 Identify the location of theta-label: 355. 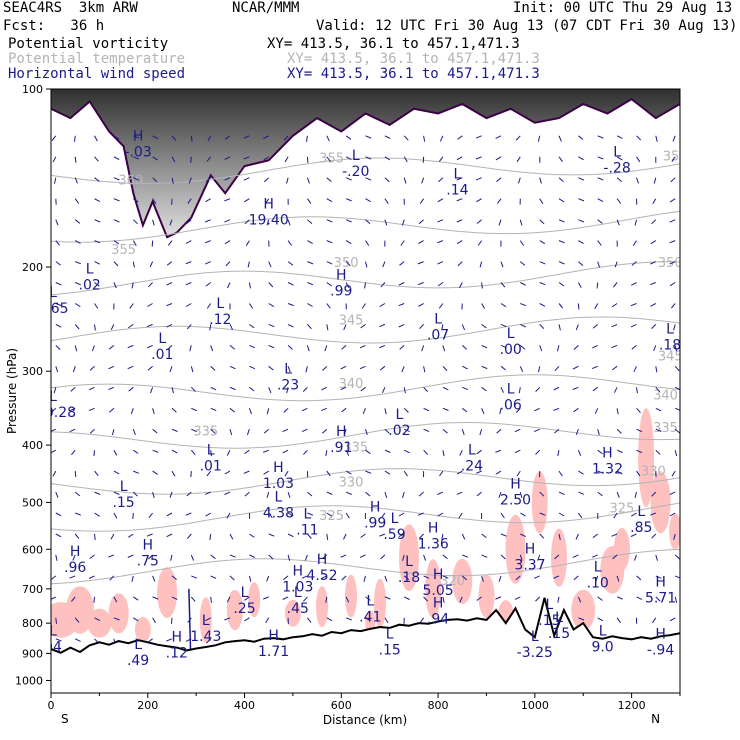
(675, 156).